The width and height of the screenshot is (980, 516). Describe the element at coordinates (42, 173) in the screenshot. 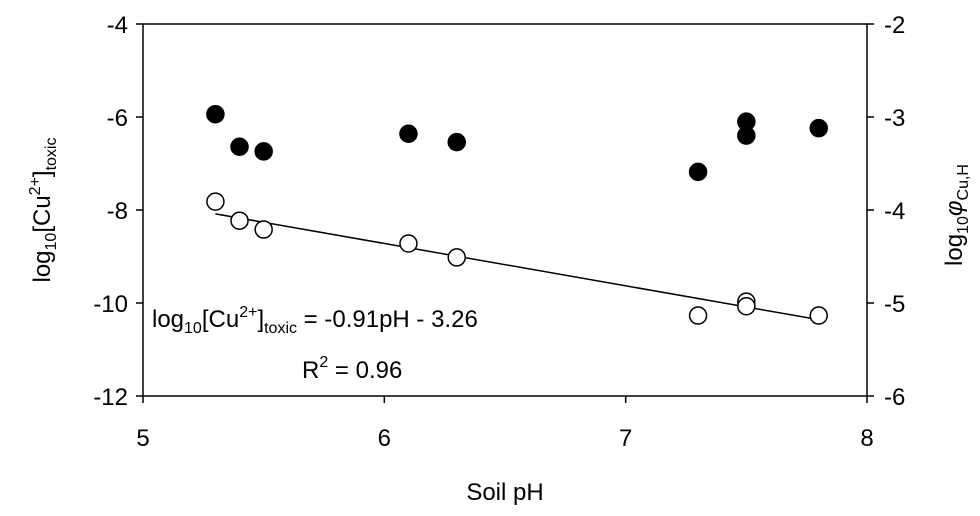

I see `y-left-close: ]` at that location.